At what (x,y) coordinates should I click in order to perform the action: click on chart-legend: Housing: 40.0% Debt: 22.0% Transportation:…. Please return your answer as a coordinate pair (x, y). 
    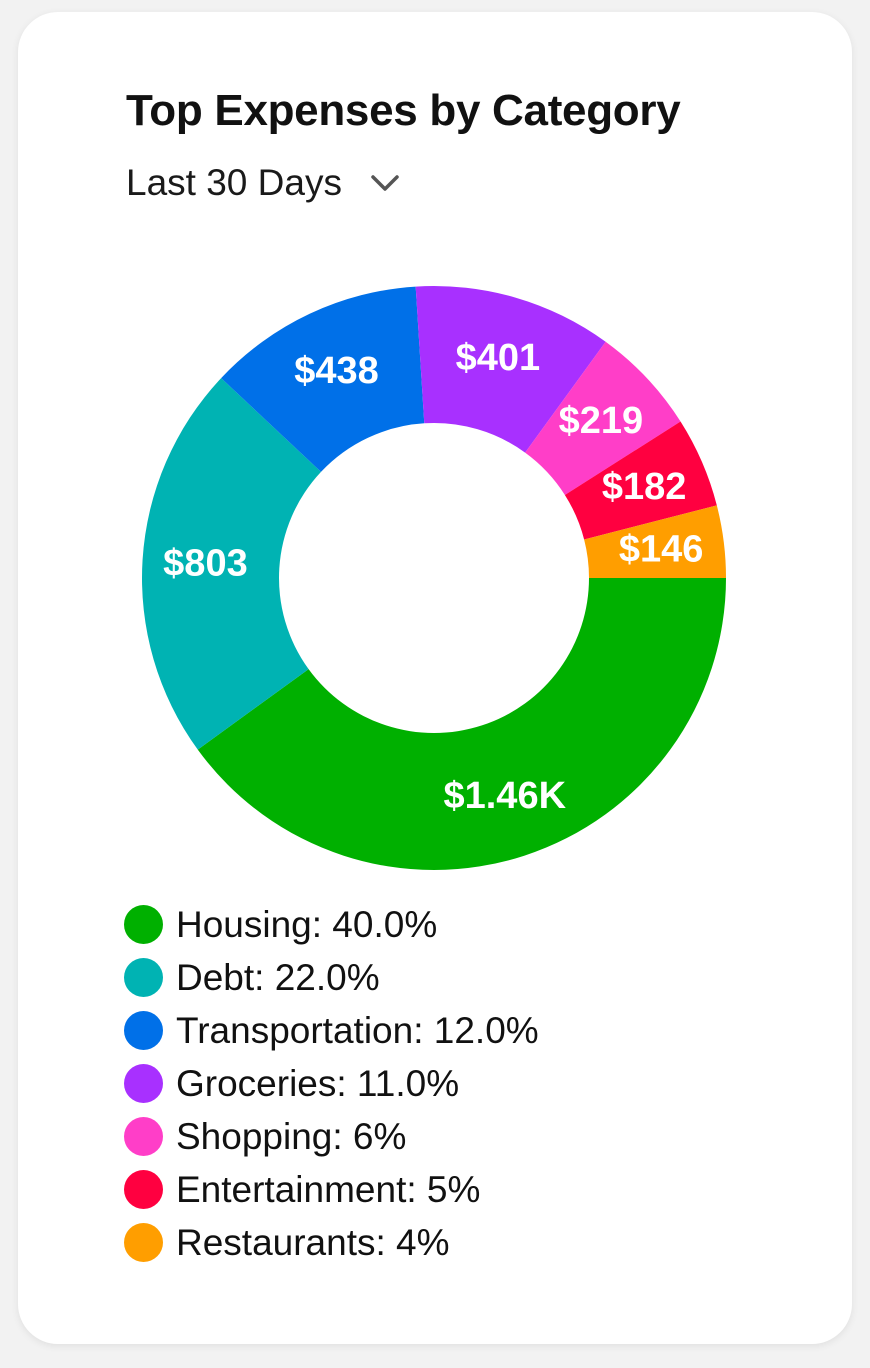
    Looking at the image, I should click on (331, 1083).